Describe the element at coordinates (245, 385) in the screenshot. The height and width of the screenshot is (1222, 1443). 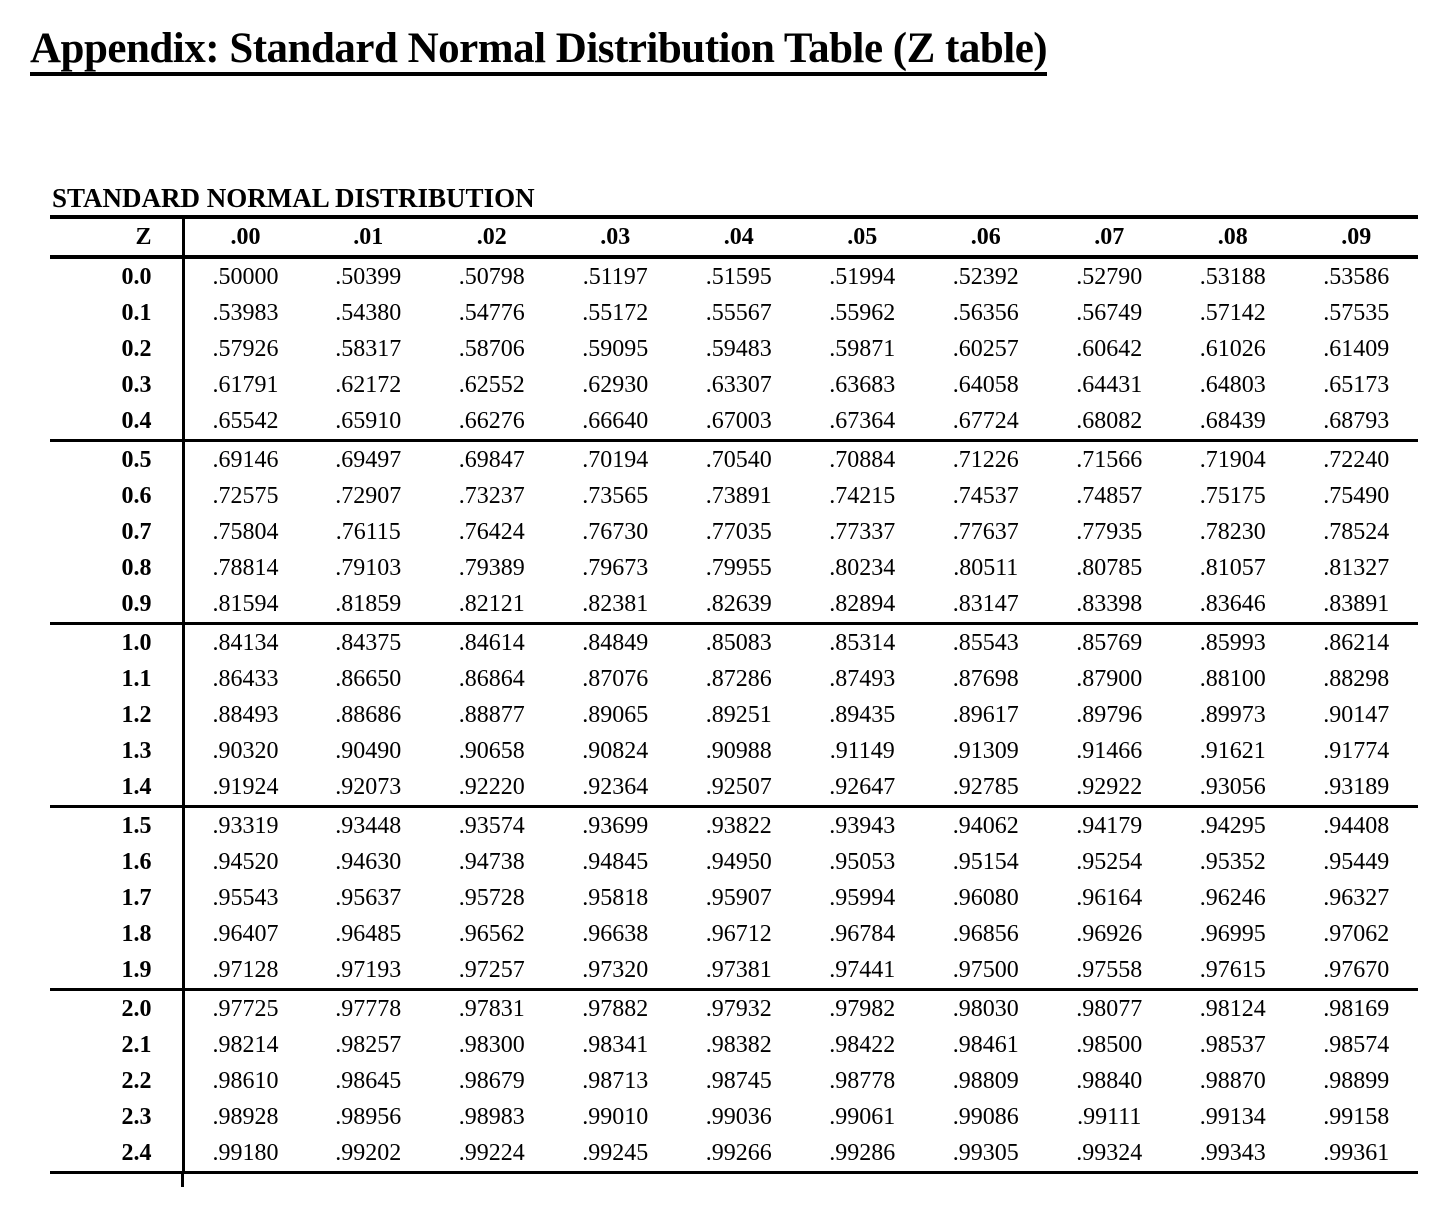
I see `z-value-cell: .61791` at that location.